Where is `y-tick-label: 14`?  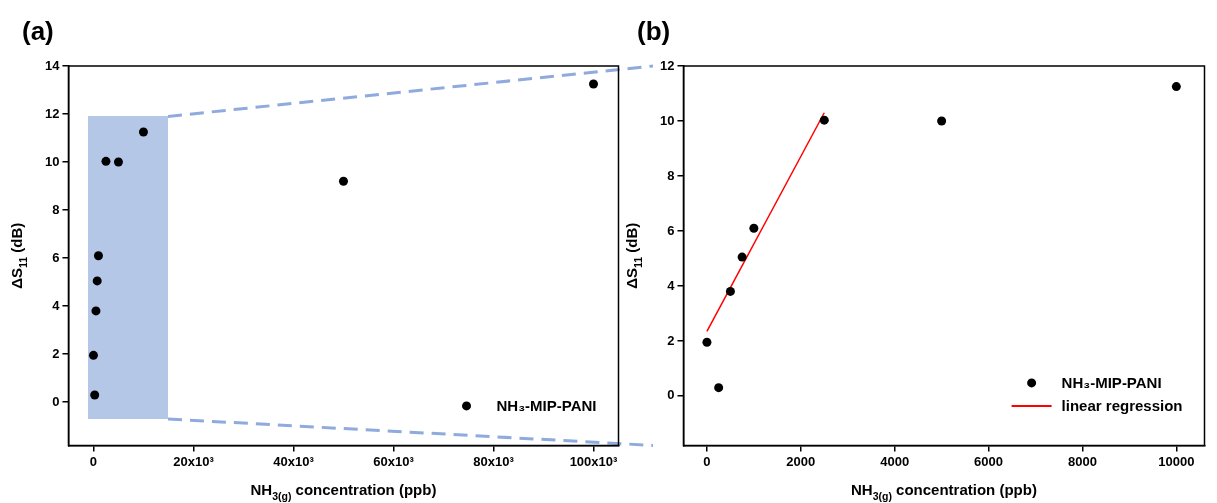 y-tick-label: 14 is located at coordinates (52, 65).